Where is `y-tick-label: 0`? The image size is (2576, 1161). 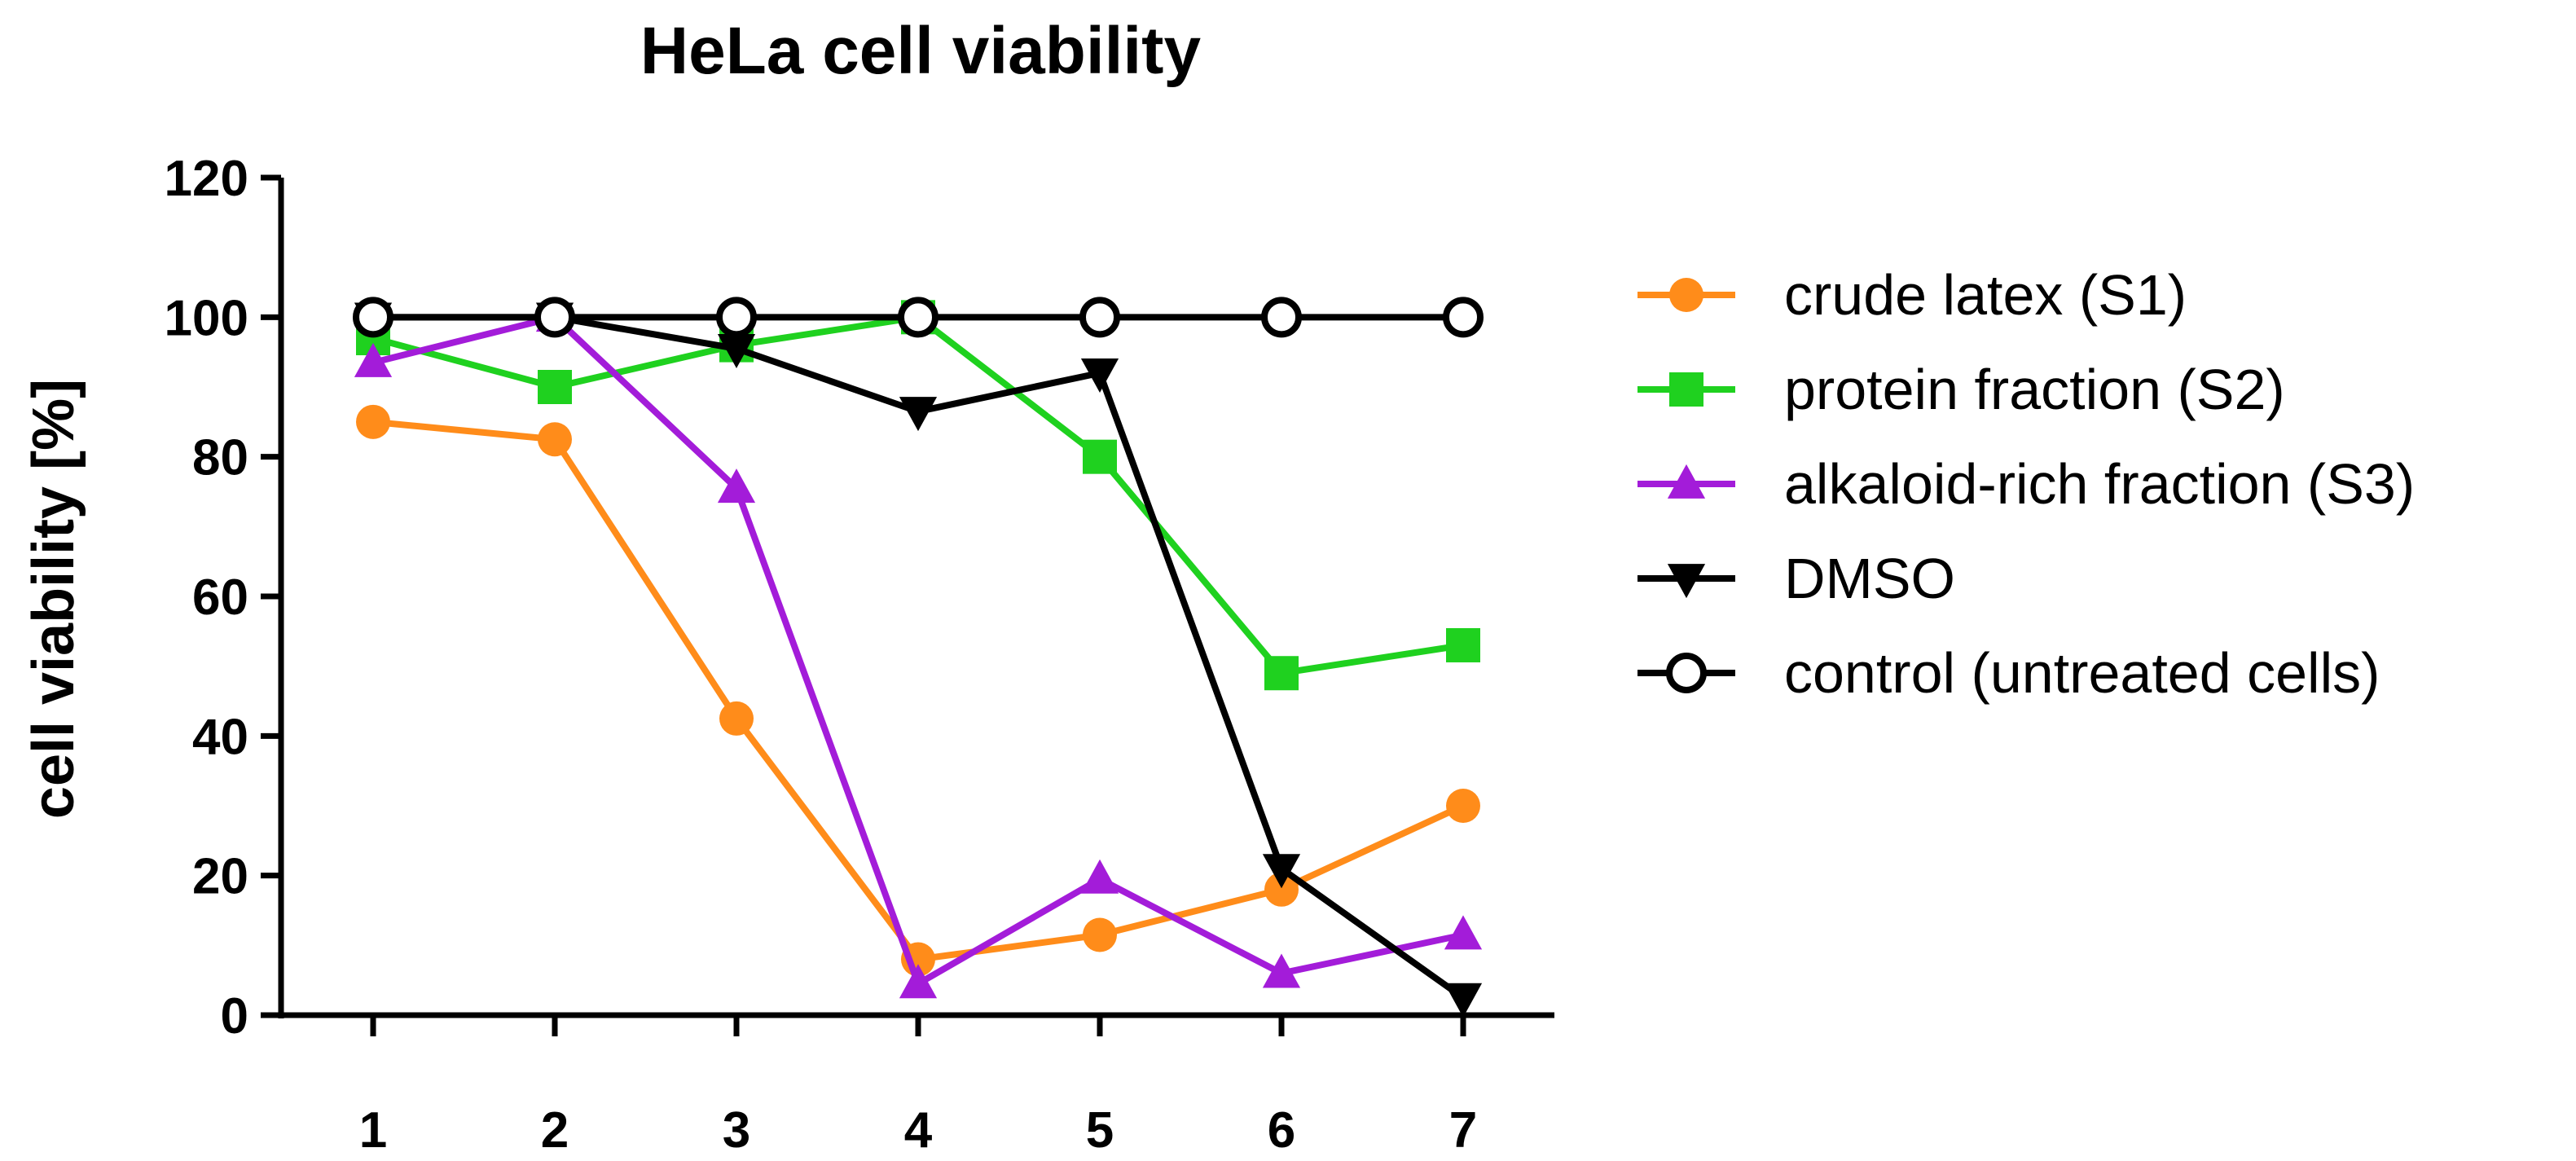 y-tick-label: 0 is located at coordinates (234, 1016).